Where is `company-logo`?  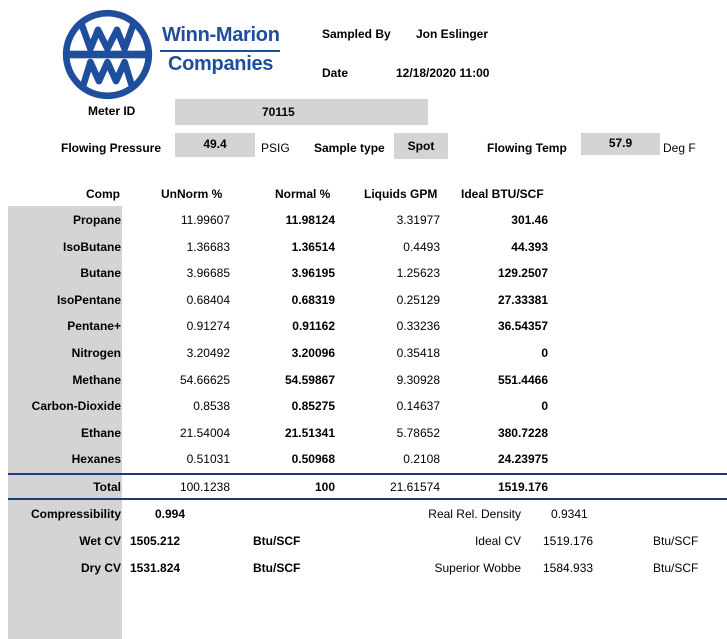
company-logo is located at coordinates (107, 54).